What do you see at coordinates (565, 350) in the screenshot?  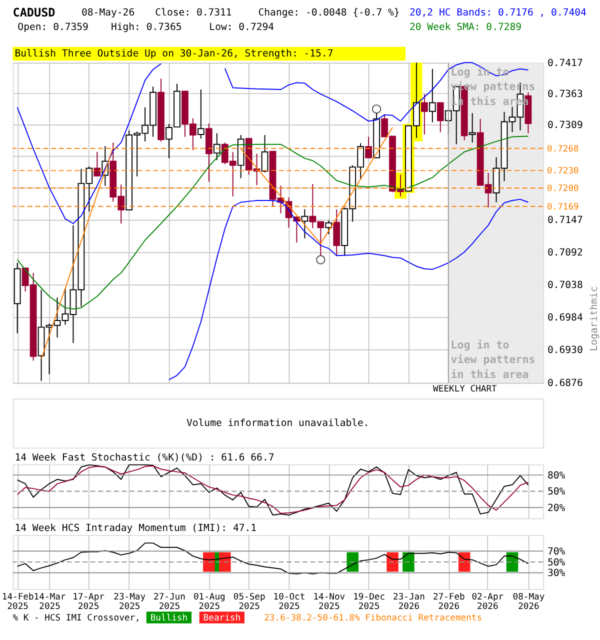 I see `y-tick-label: 0.6930` at bounding box center [565, 350].